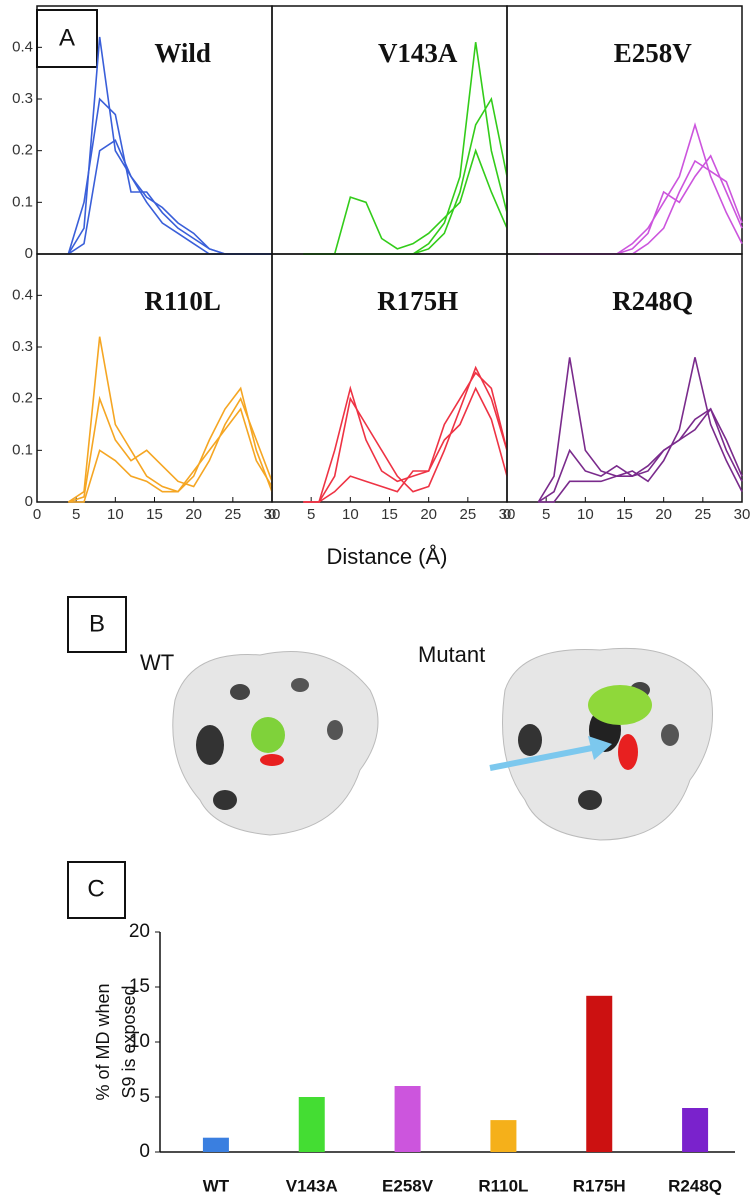  Describe the element at coordinates (408, 1185) in the screenshot. I see `x-tick-label: E258V` at that location.